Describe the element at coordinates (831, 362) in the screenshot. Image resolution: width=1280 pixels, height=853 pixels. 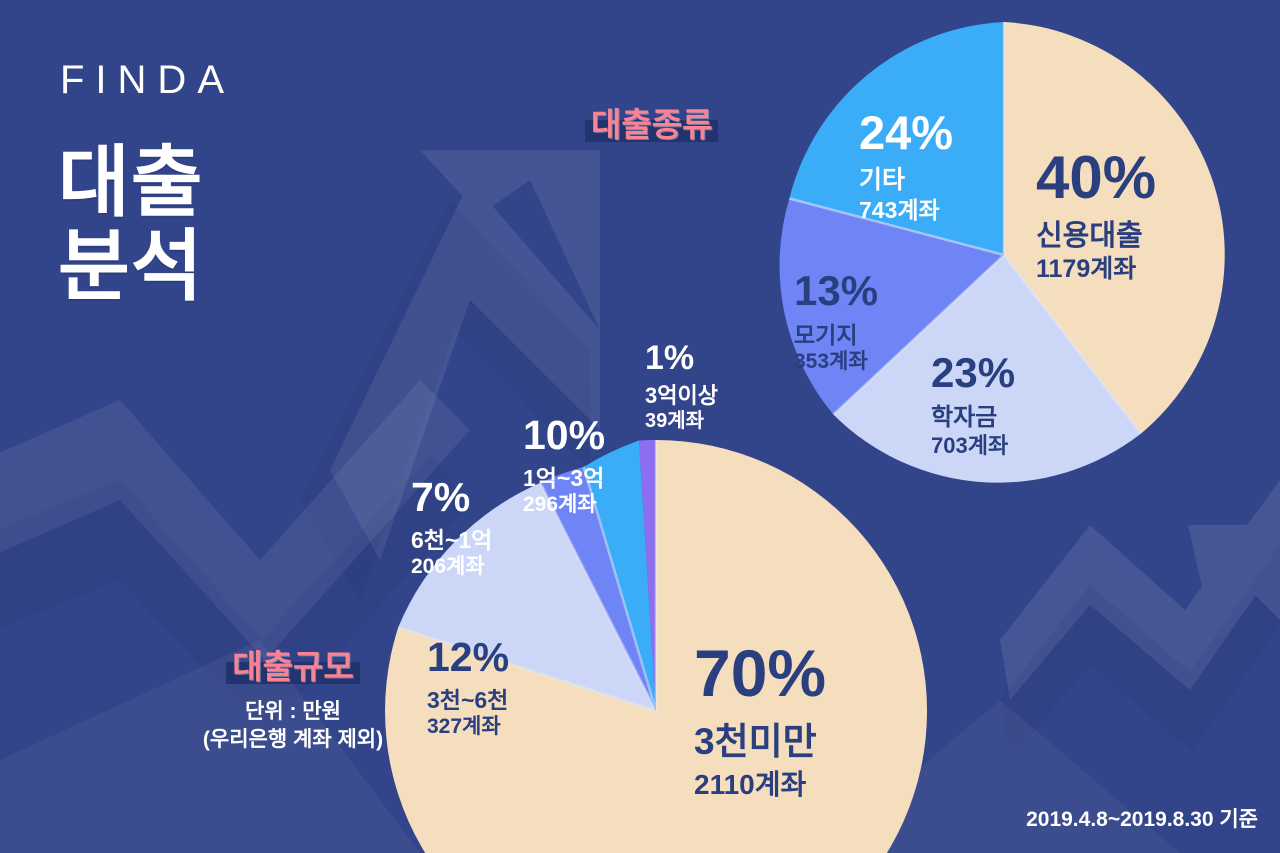
I see `slice-count-mortgage: 353계좌` at that location.